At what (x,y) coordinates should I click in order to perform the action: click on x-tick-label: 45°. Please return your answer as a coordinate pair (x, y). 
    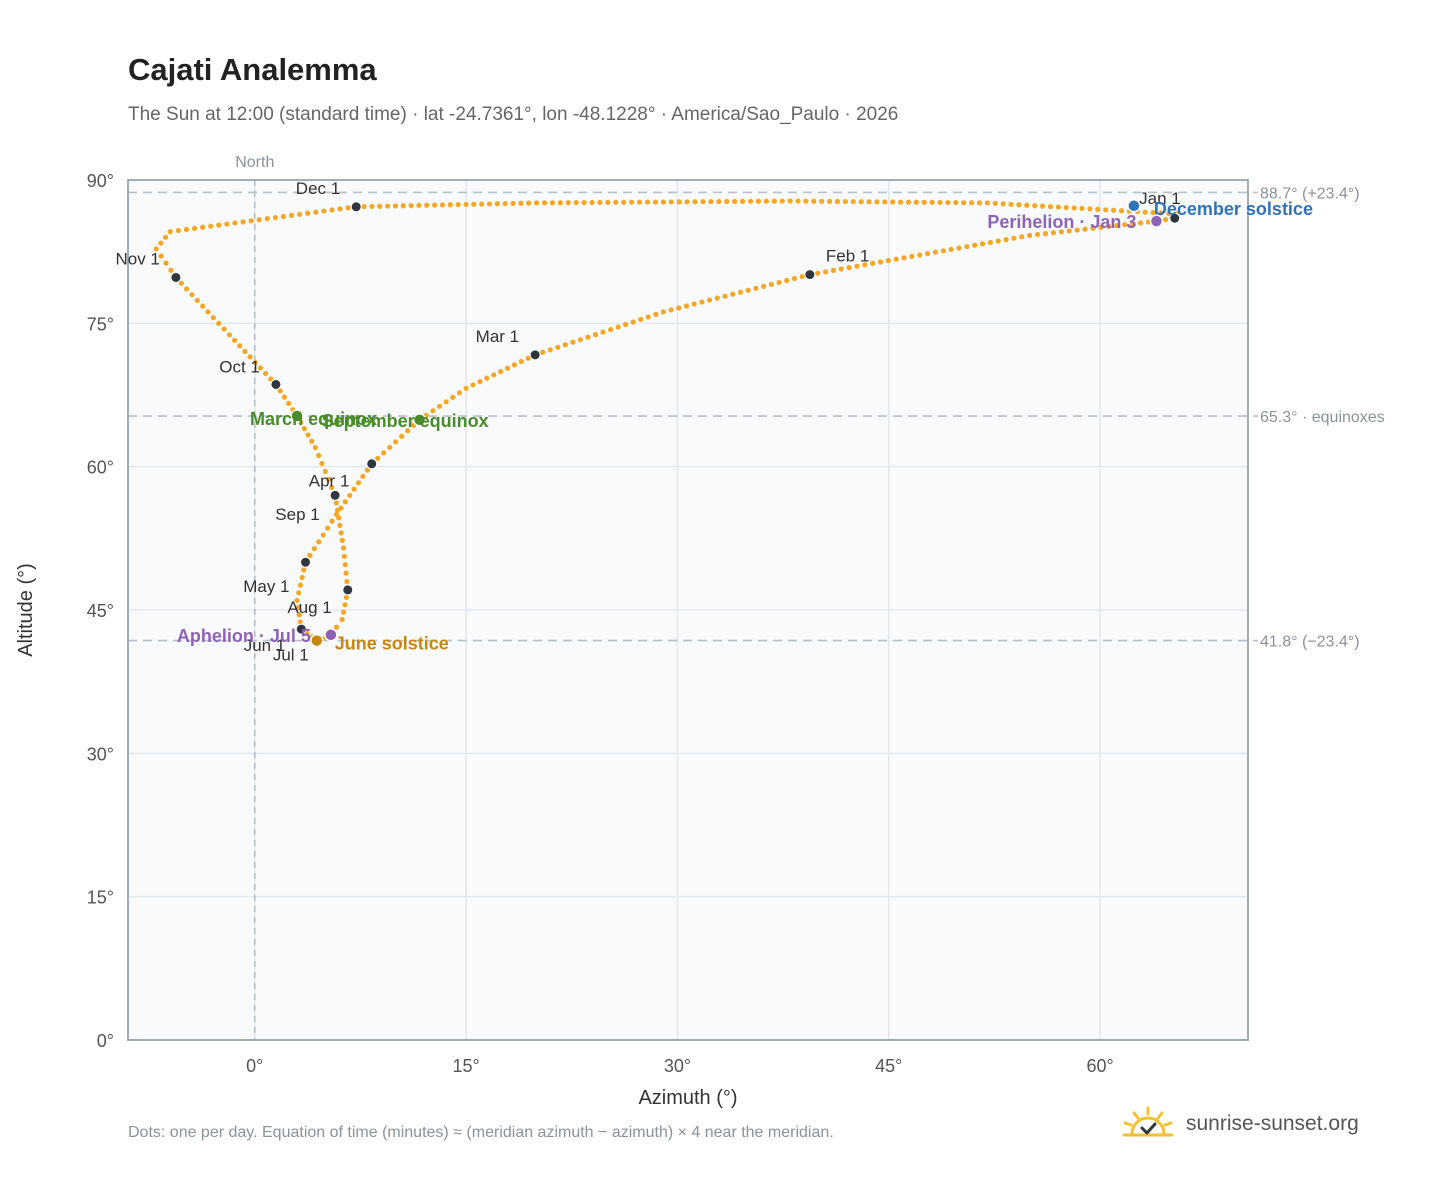
    Looking at the image, I should click on (888, 1066).